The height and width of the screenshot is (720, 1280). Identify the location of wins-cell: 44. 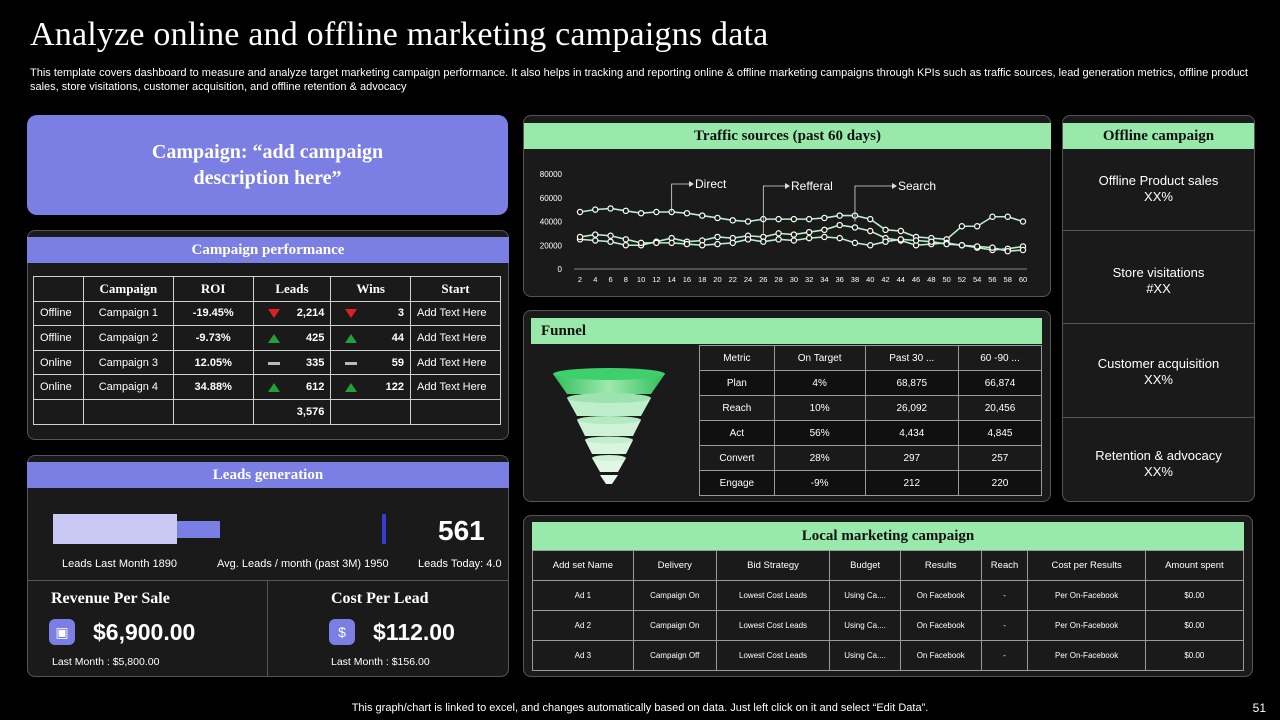
(371, 338).